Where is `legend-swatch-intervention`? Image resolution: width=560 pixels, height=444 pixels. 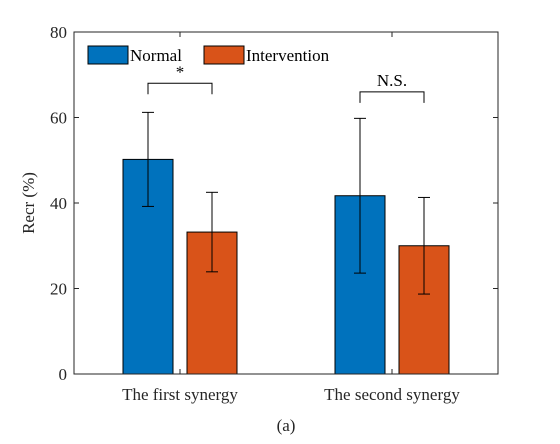
legend-swatch-intervention is located at coordinates (224, 55).